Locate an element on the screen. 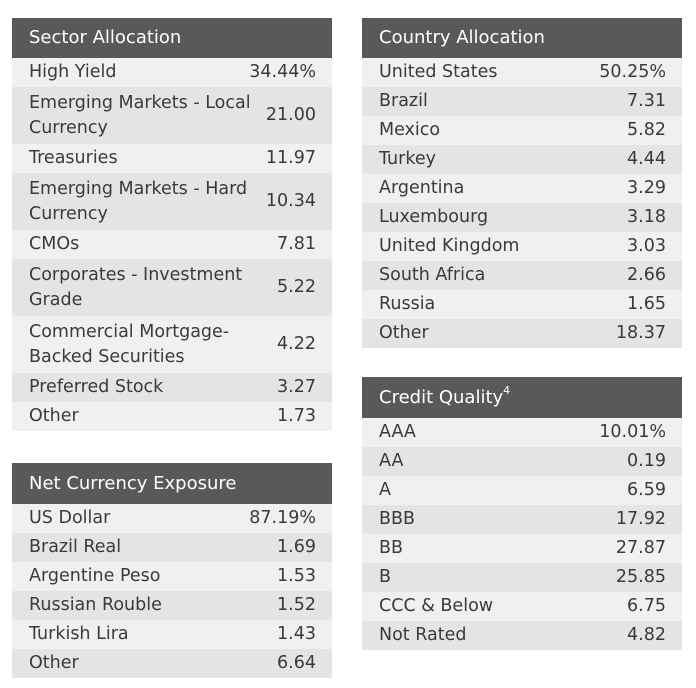 The image size is (696, 688). row-label: Mexico is located at coordinates (410, 130).